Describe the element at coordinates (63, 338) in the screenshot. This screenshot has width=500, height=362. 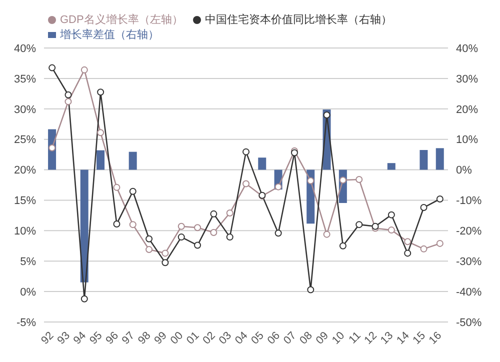
I see `x-tick-label: 93` at that location.